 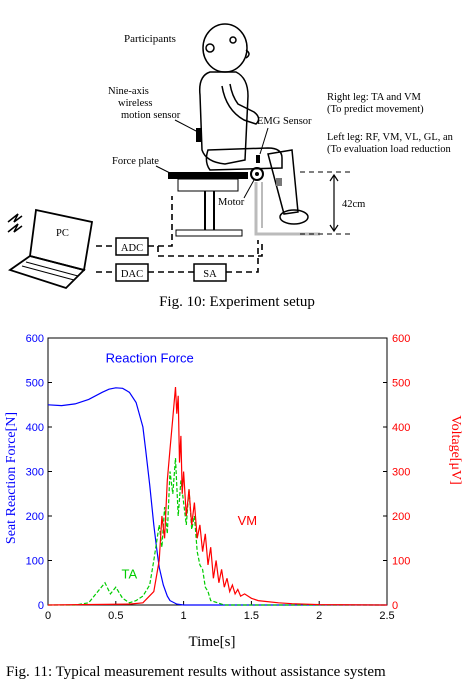 What do you see at coordinates (62, 233) in the screenshot?
I see `pc-label: PC` at bounding box center [62, 233].